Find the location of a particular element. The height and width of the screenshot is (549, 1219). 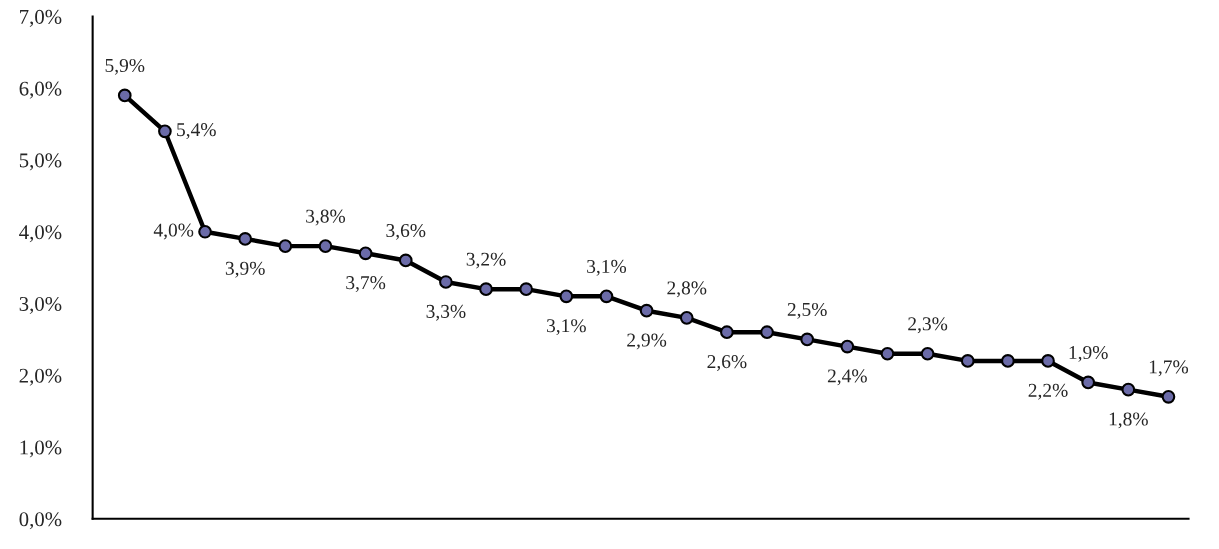

y-tick-label: 4,0% is located at coordinates (40, 234).